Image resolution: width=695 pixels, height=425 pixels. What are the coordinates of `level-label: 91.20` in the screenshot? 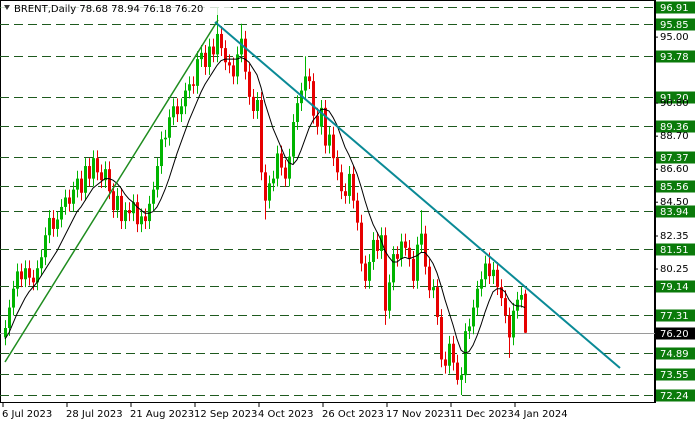 It's located at (674, 98).